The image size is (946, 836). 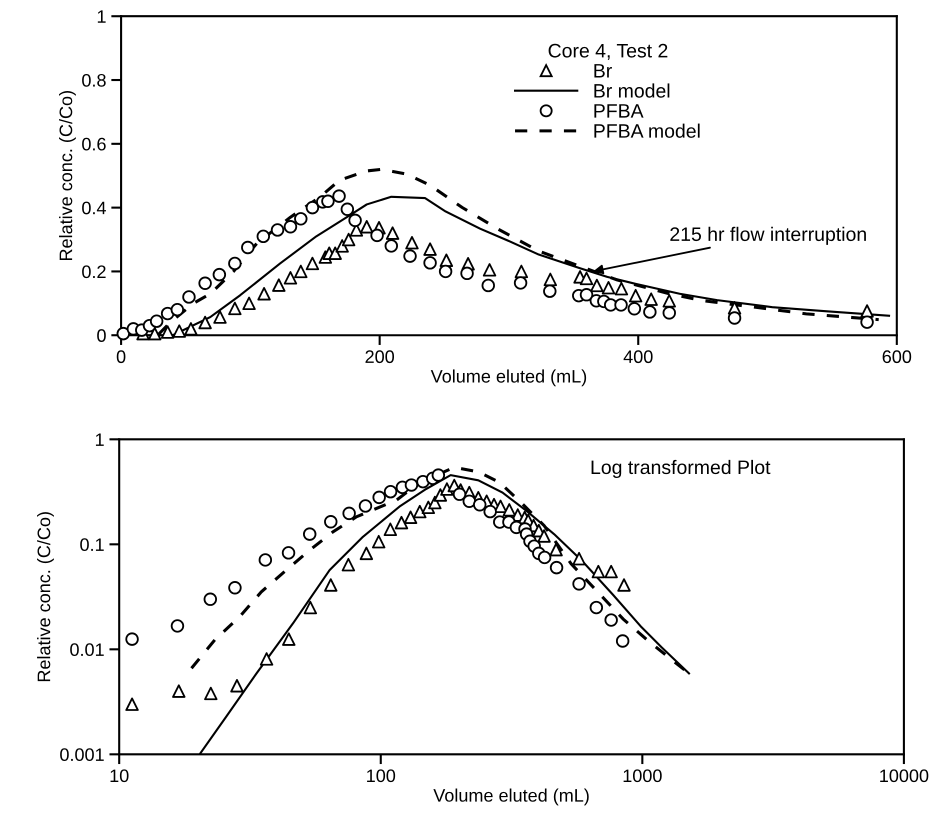 What do you see at coordinates (681, 469) in the screenshot?
I see `annotation: Log transformed Plot` at bounding box center [681, 469].